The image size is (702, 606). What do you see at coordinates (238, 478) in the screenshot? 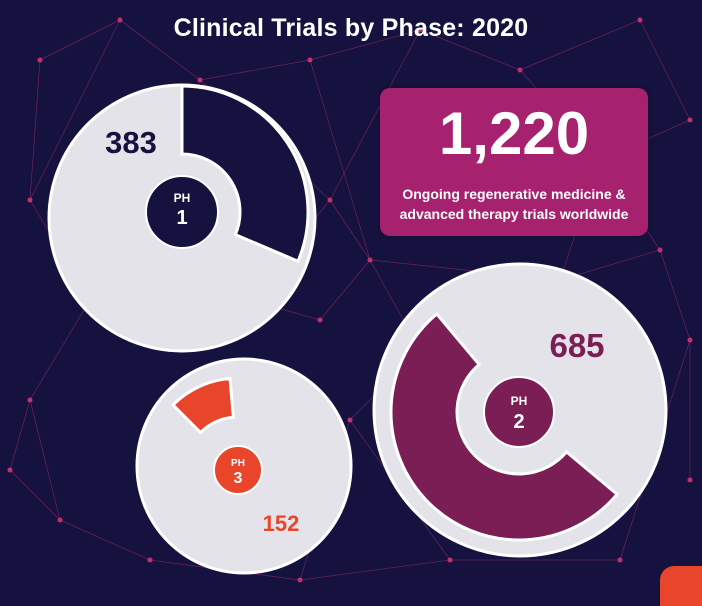
I see `ph3-phase-num: 3` at bounding box center [238, 478].